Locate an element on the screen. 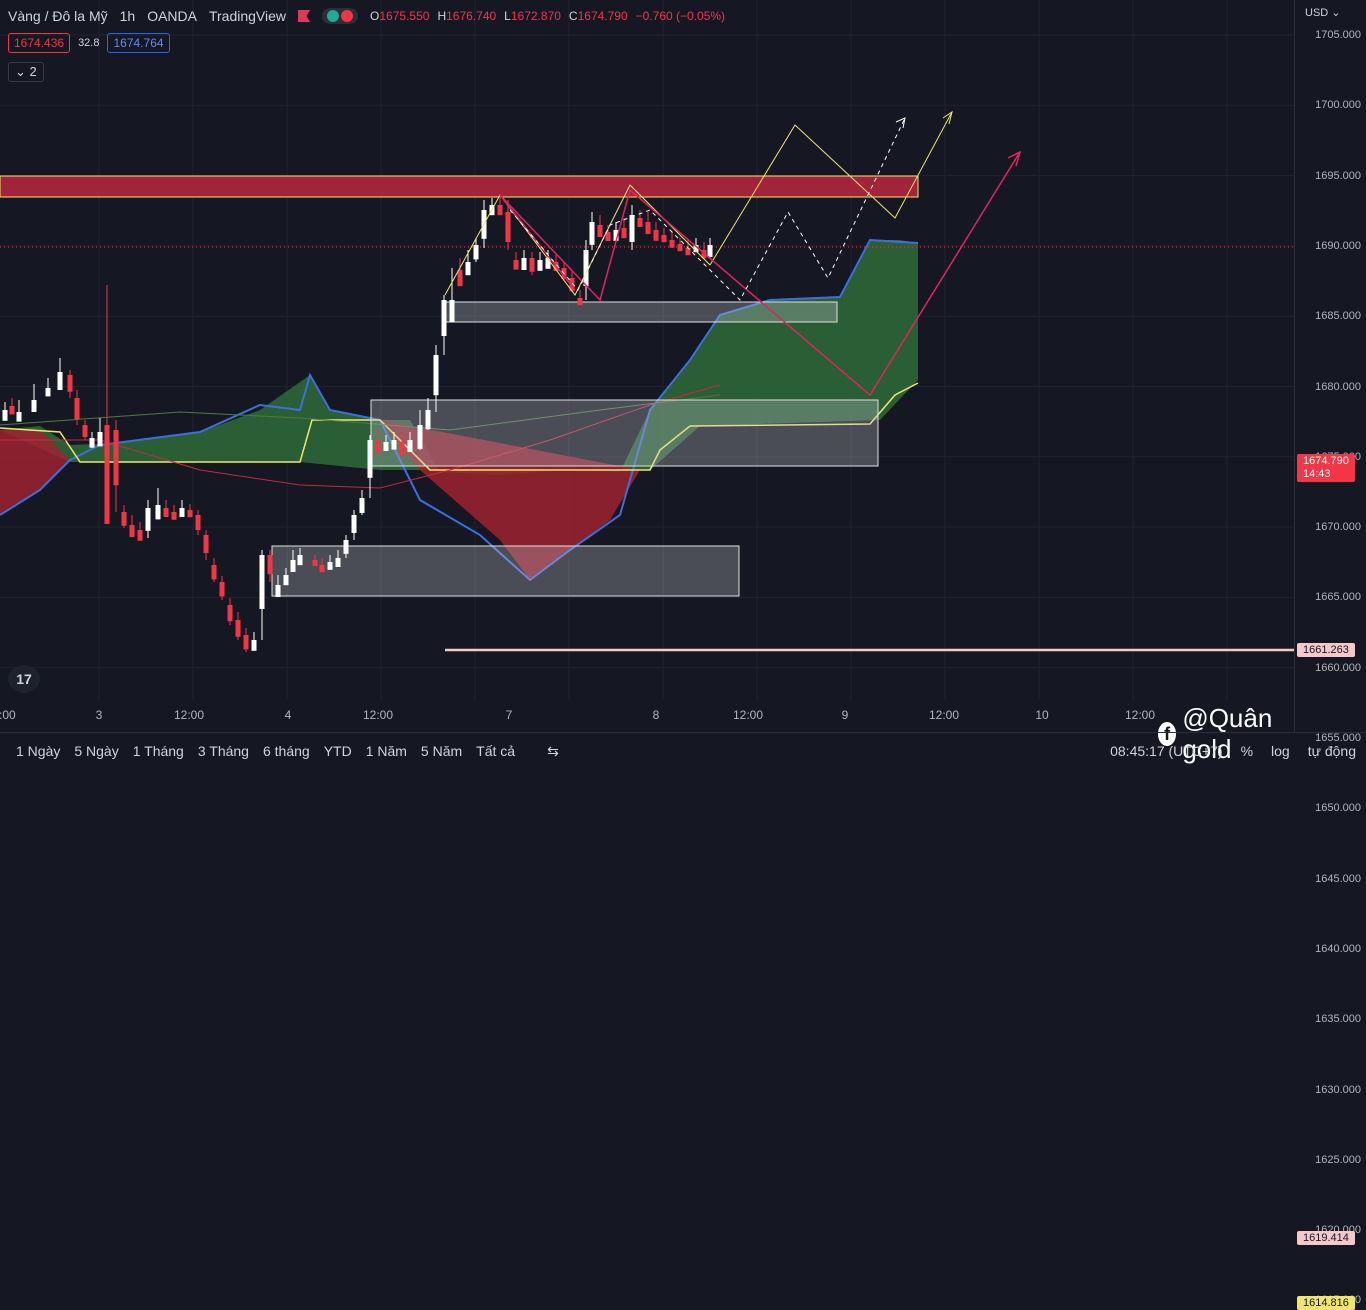  bid-ask-row: 1674.436 32.8 1674.764 is located at coordinates (89, 43).